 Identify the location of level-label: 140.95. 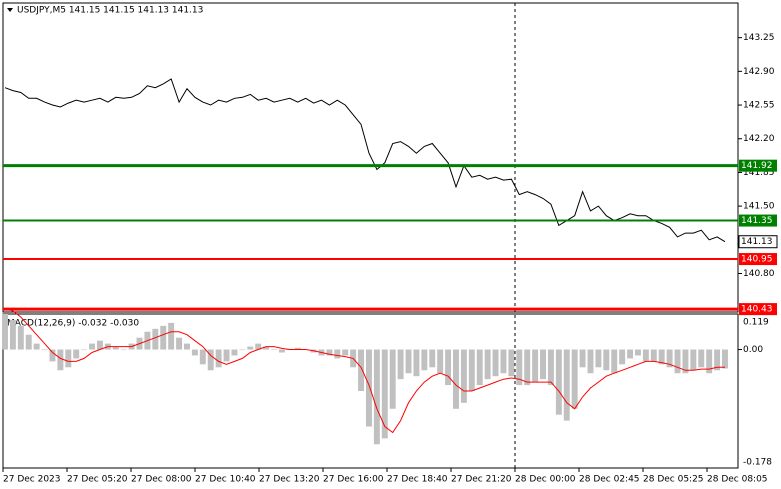
(757, 260).